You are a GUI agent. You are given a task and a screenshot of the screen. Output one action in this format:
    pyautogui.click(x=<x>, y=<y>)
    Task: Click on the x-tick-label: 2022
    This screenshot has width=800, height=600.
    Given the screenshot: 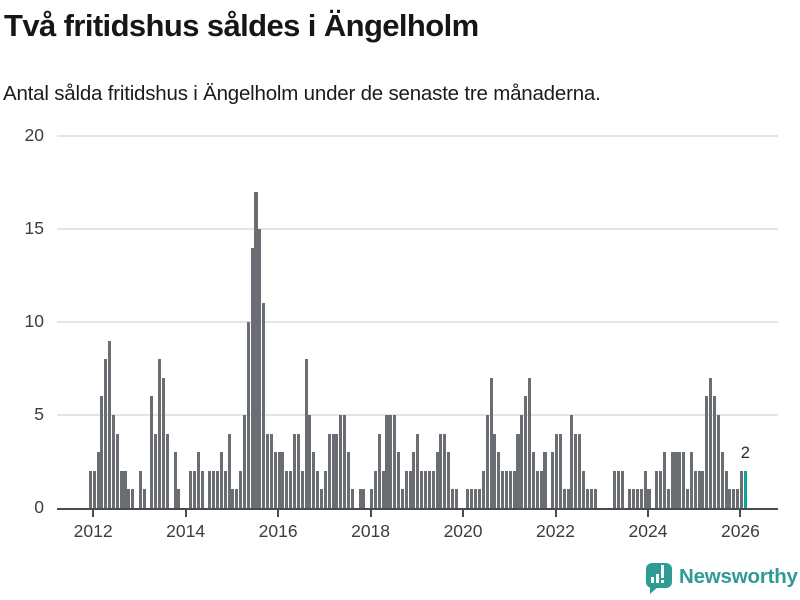 What is the action you would take?
    pyautogui.click(x=555, y=531)
    